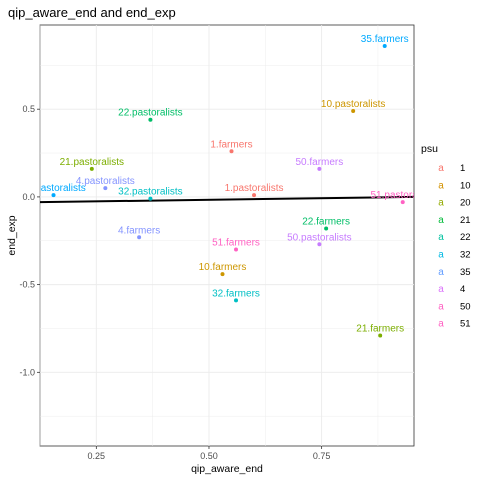  What do you see at coordinates (326, 221) in the screenshot?
I see `point-label: 22.farmers` at bounding box center [326, 221].